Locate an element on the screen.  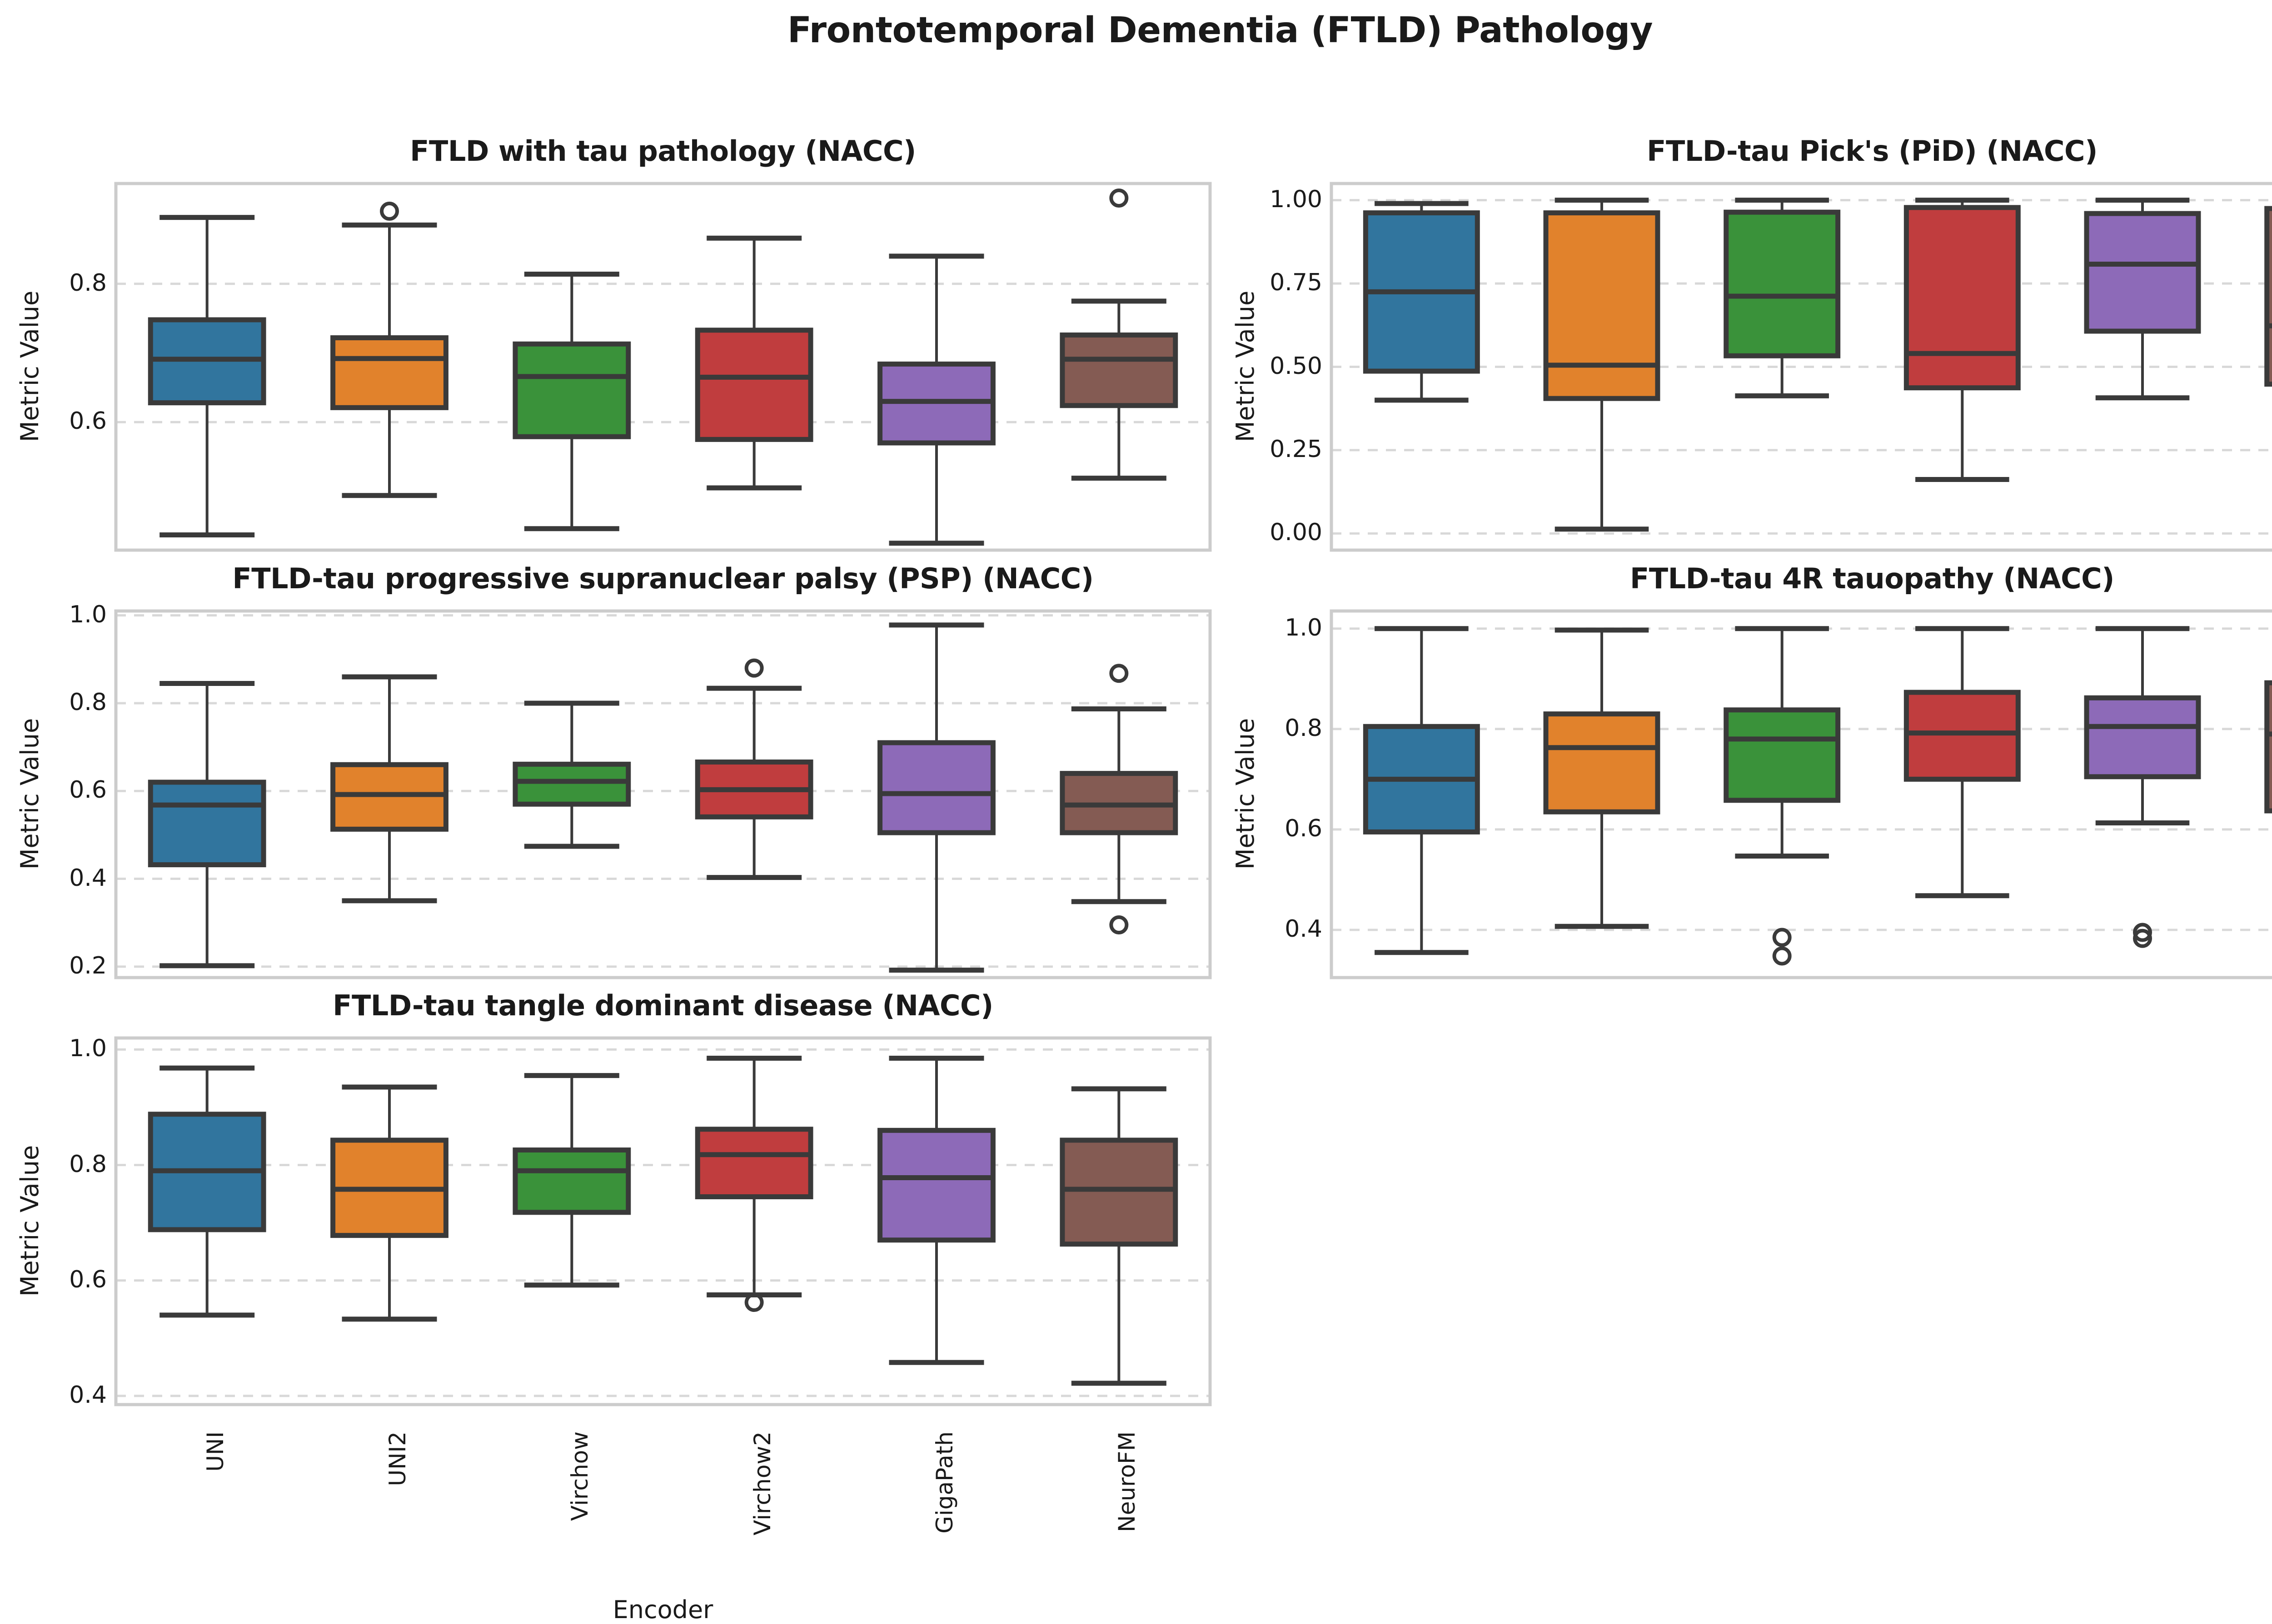
y-tick-label: 0.50 is located at coordinates (1296, 366).